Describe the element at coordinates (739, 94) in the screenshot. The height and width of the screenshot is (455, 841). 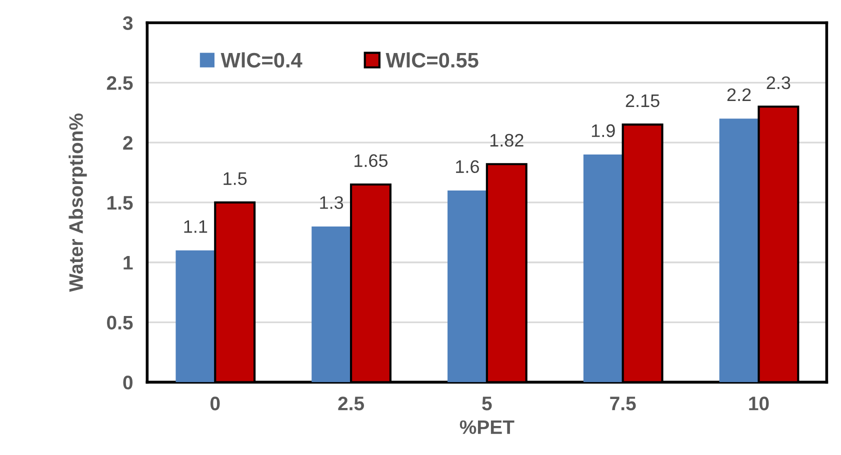
I see `data-label: 2.2` at that location.